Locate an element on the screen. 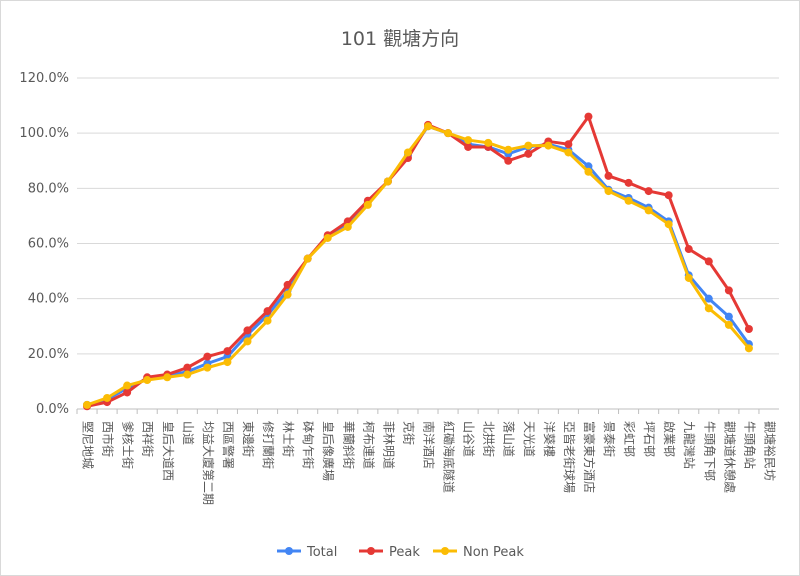  y-tick-label: 0.0% is located at coordinates (52, 409).